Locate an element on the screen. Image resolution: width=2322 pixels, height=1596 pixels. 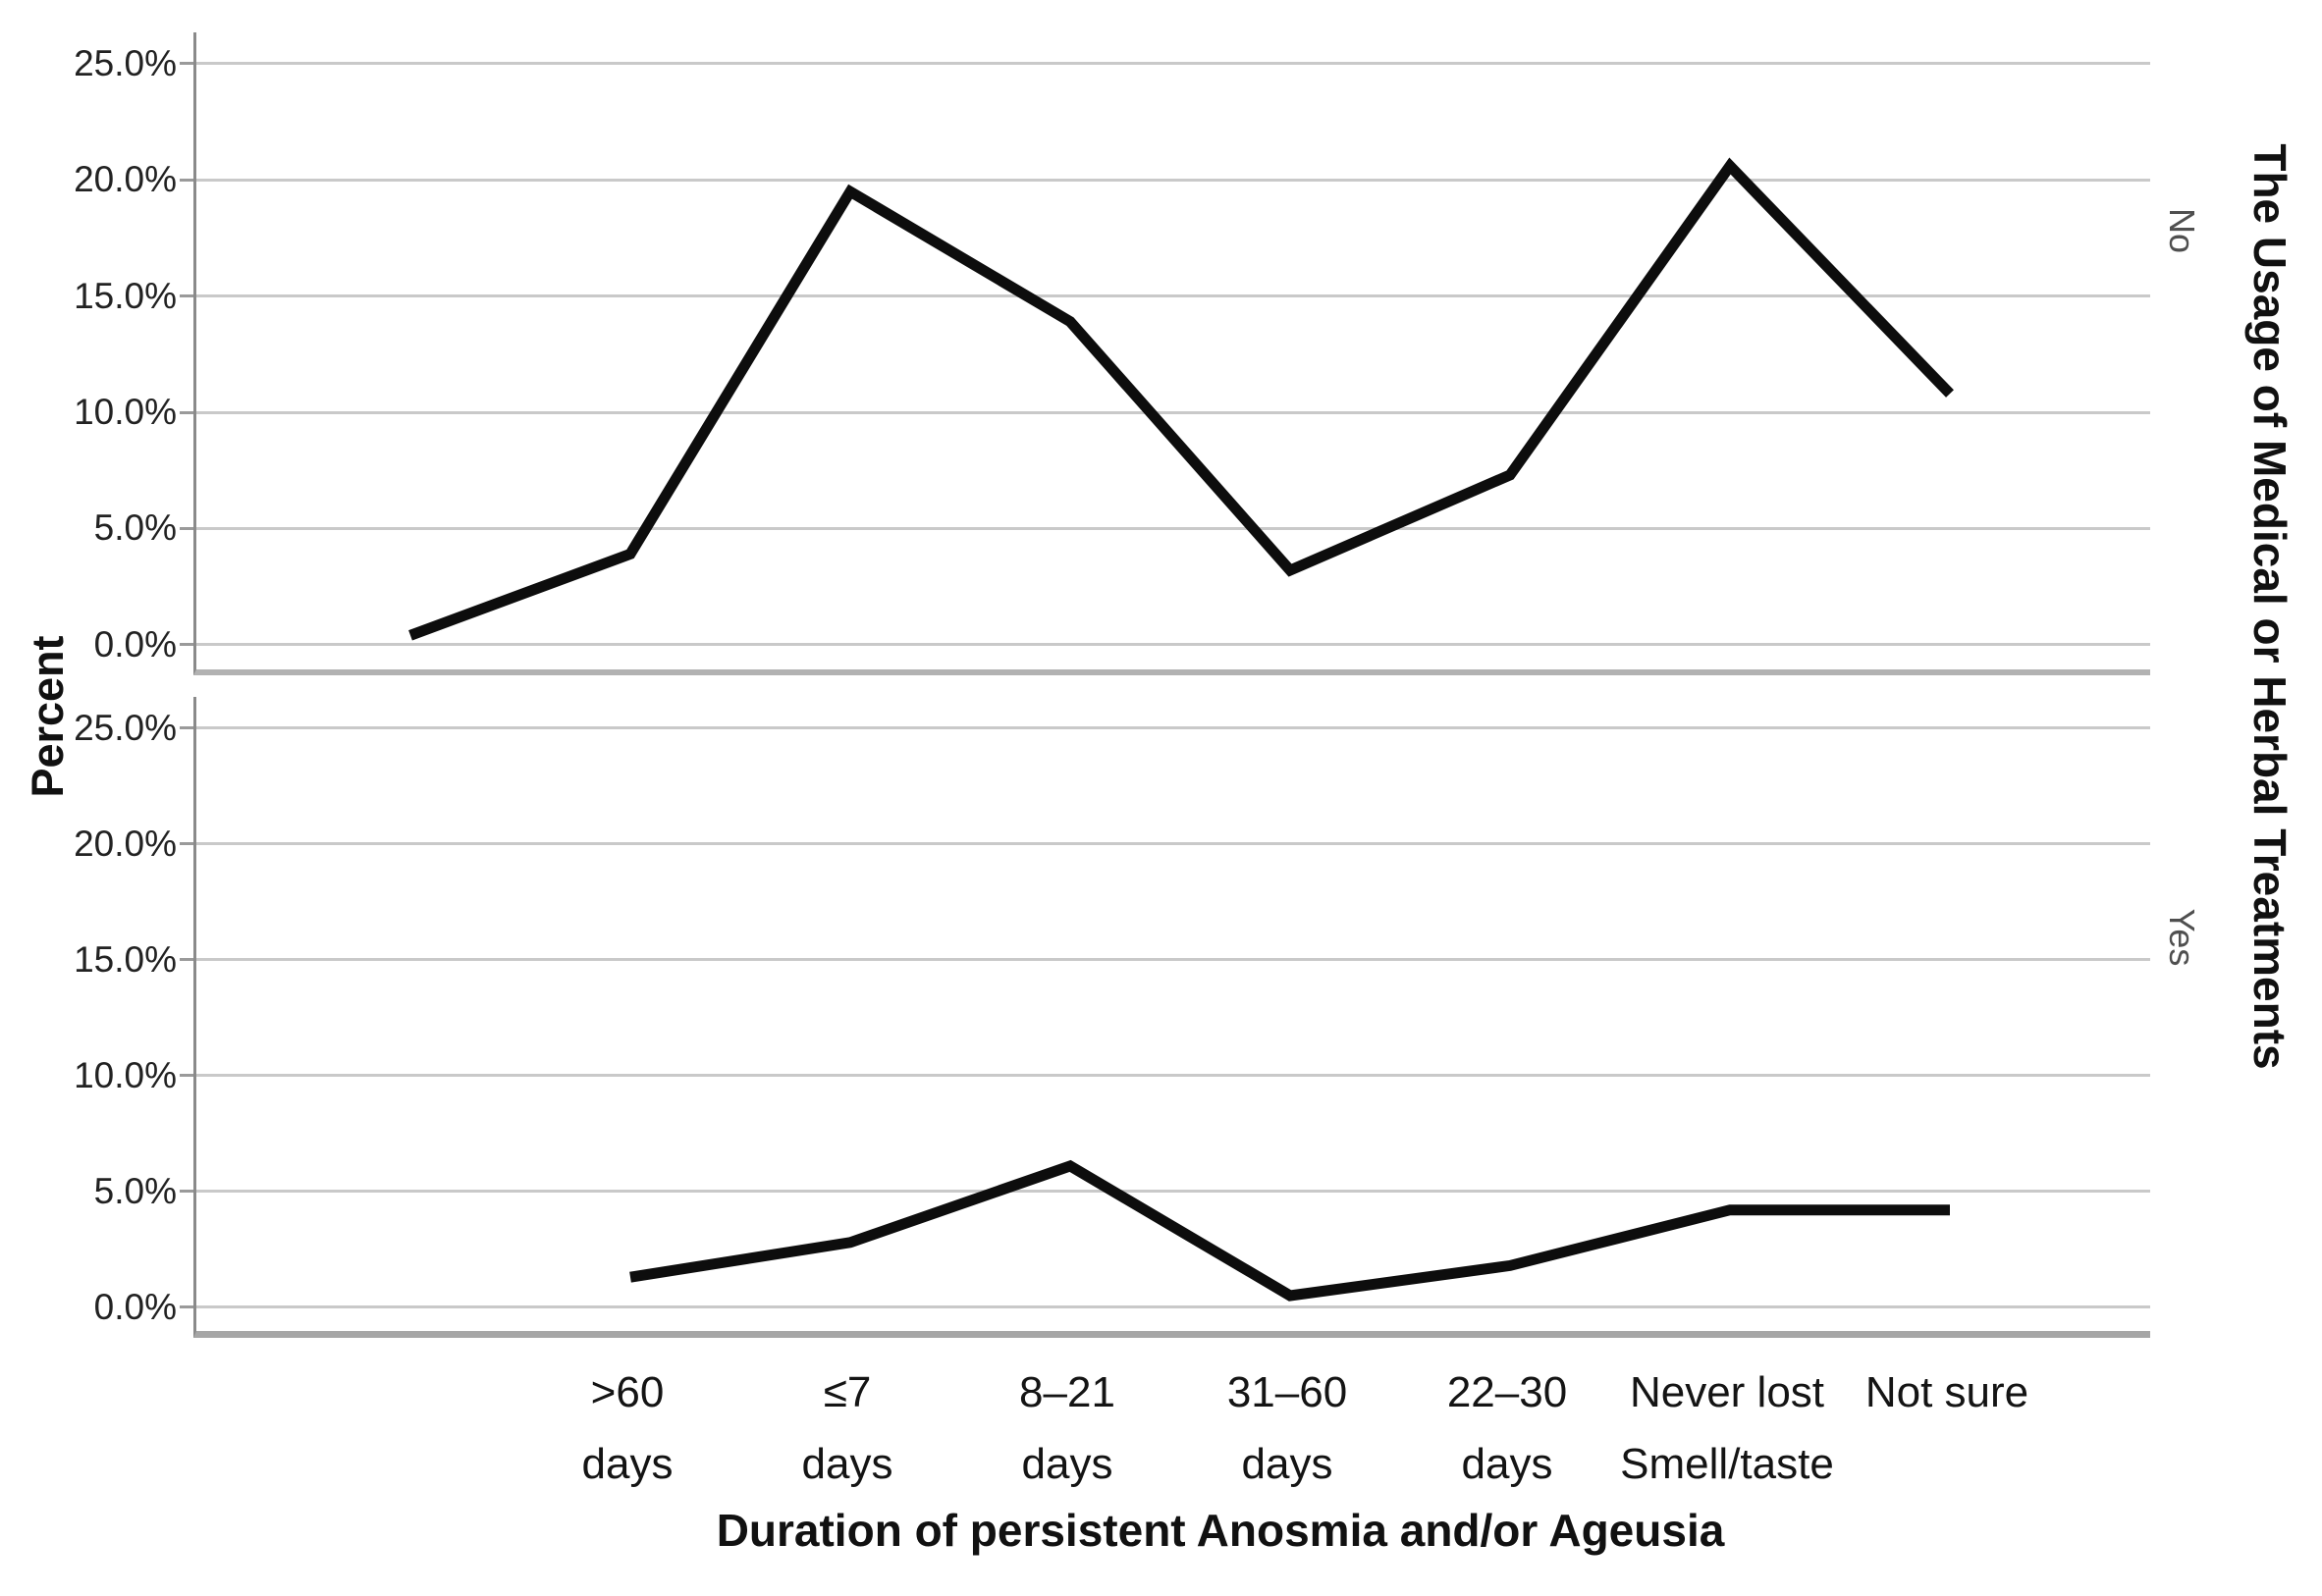
x-category-label: Not sure is located at coordinates (1947, 1392).